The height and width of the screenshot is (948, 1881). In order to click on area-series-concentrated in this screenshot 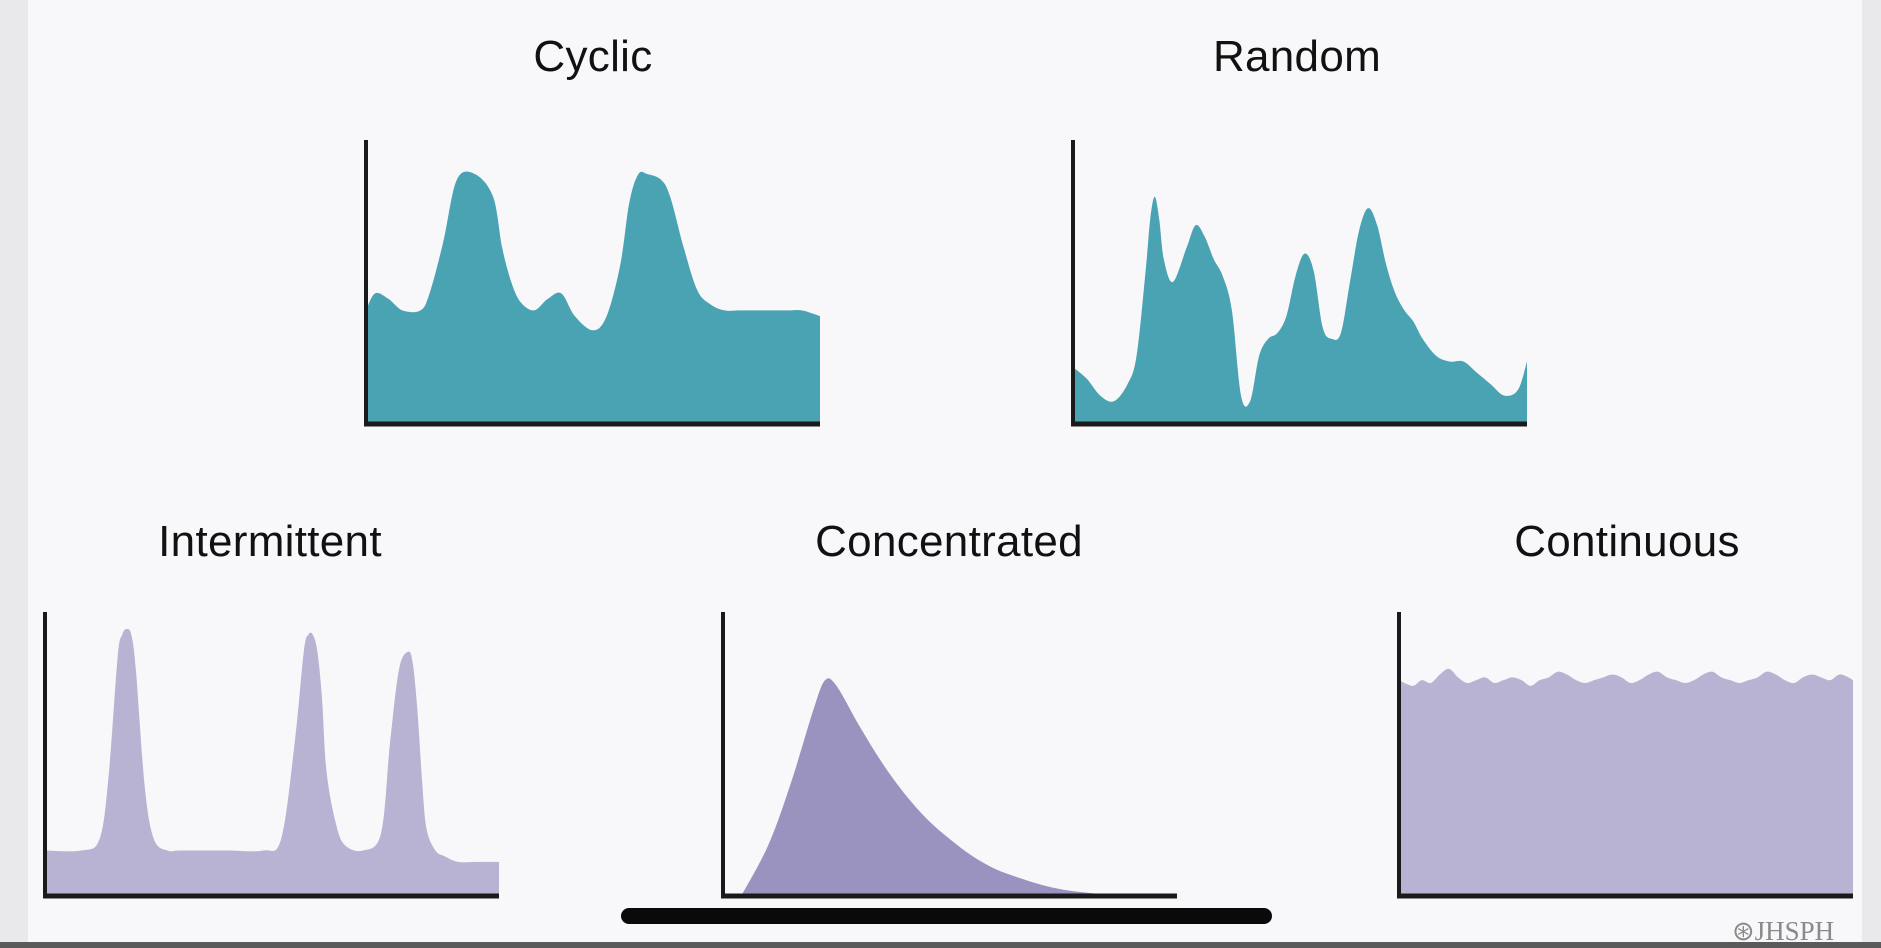, I will do `click(936, 787)`.